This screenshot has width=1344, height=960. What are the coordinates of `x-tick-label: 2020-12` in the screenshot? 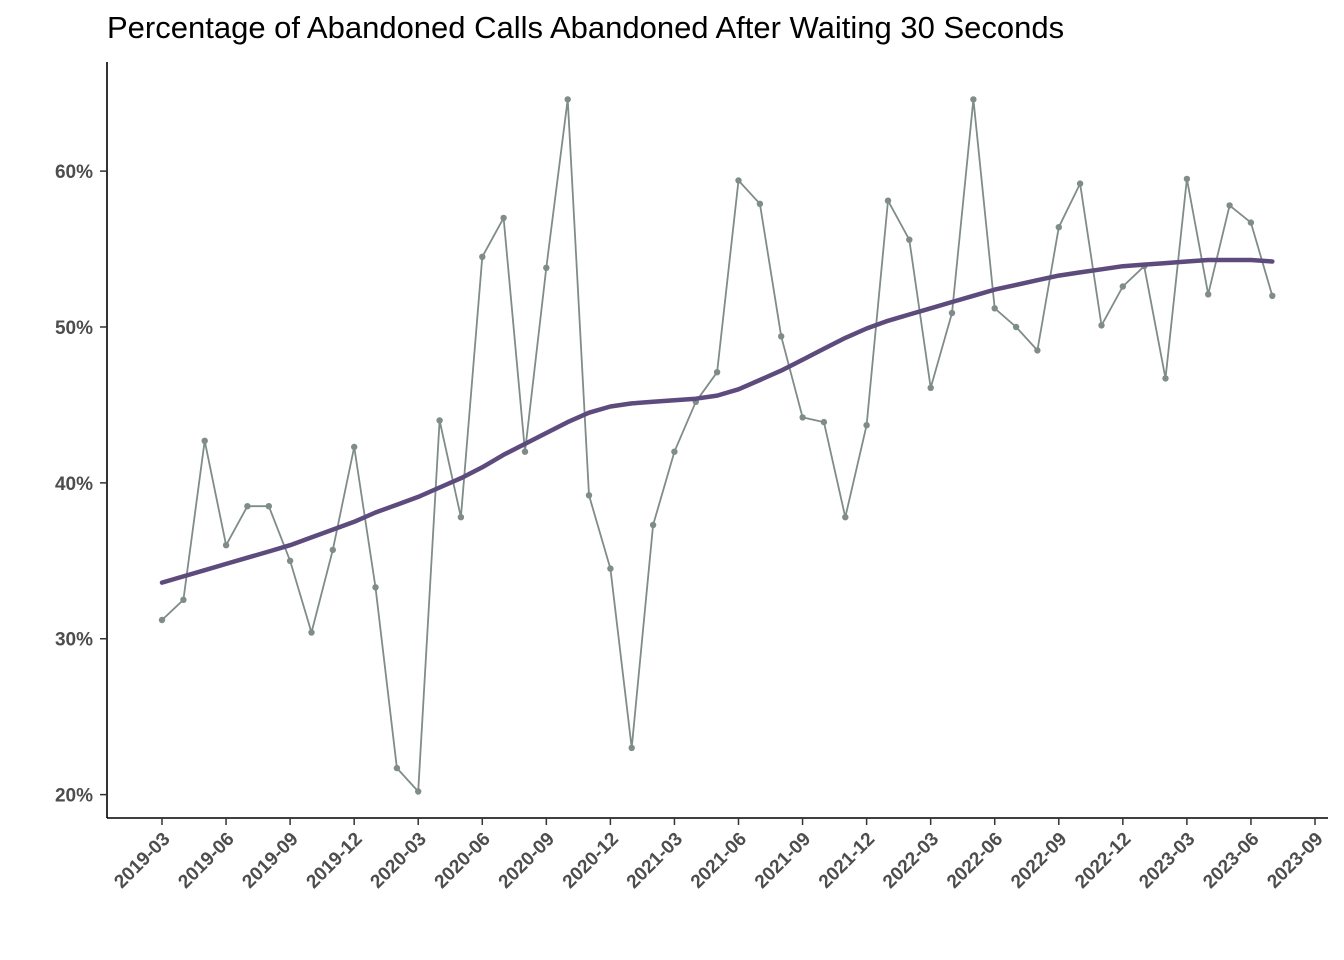 It's located at (591, 861).